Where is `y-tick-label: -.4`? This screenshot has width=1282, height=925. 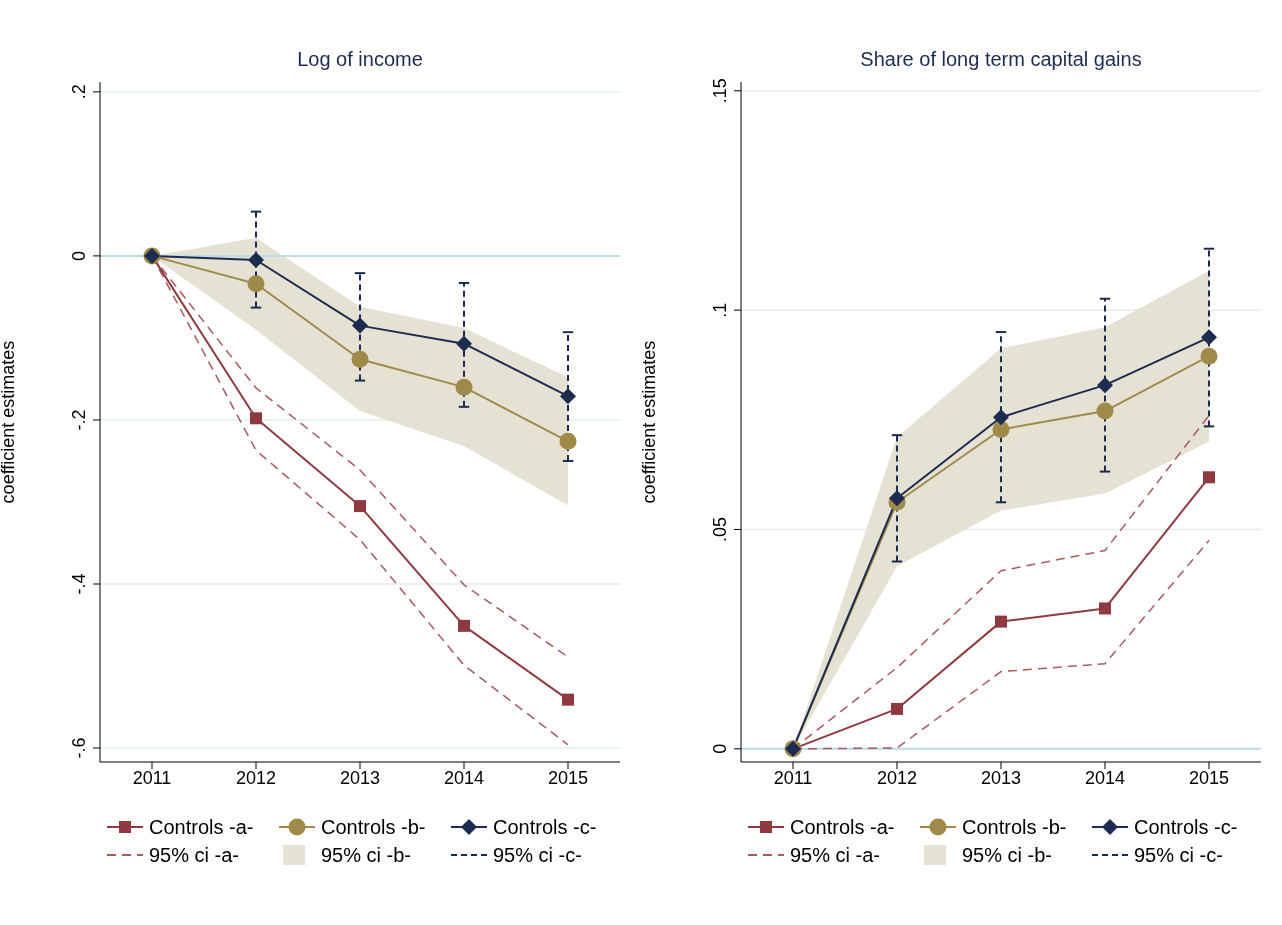
y-tick-label: -.4 is located at coordinates (79, 584).